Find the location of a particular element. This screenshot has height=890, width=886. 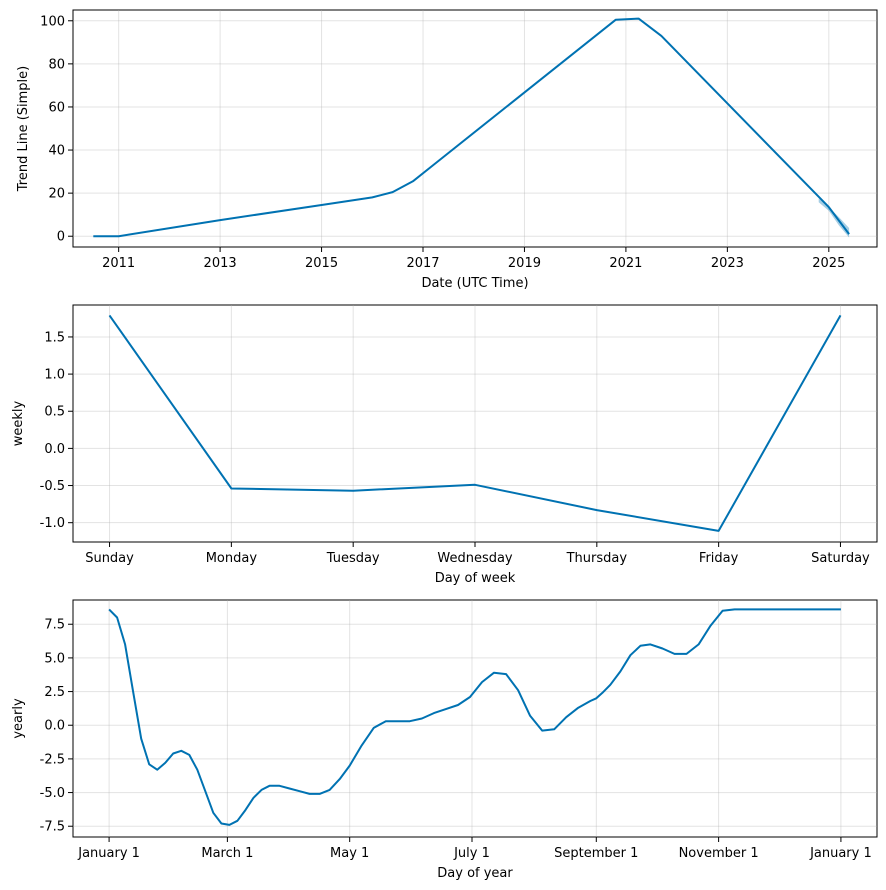

y-tick-label: 100 is located at coordinates (52, 21).